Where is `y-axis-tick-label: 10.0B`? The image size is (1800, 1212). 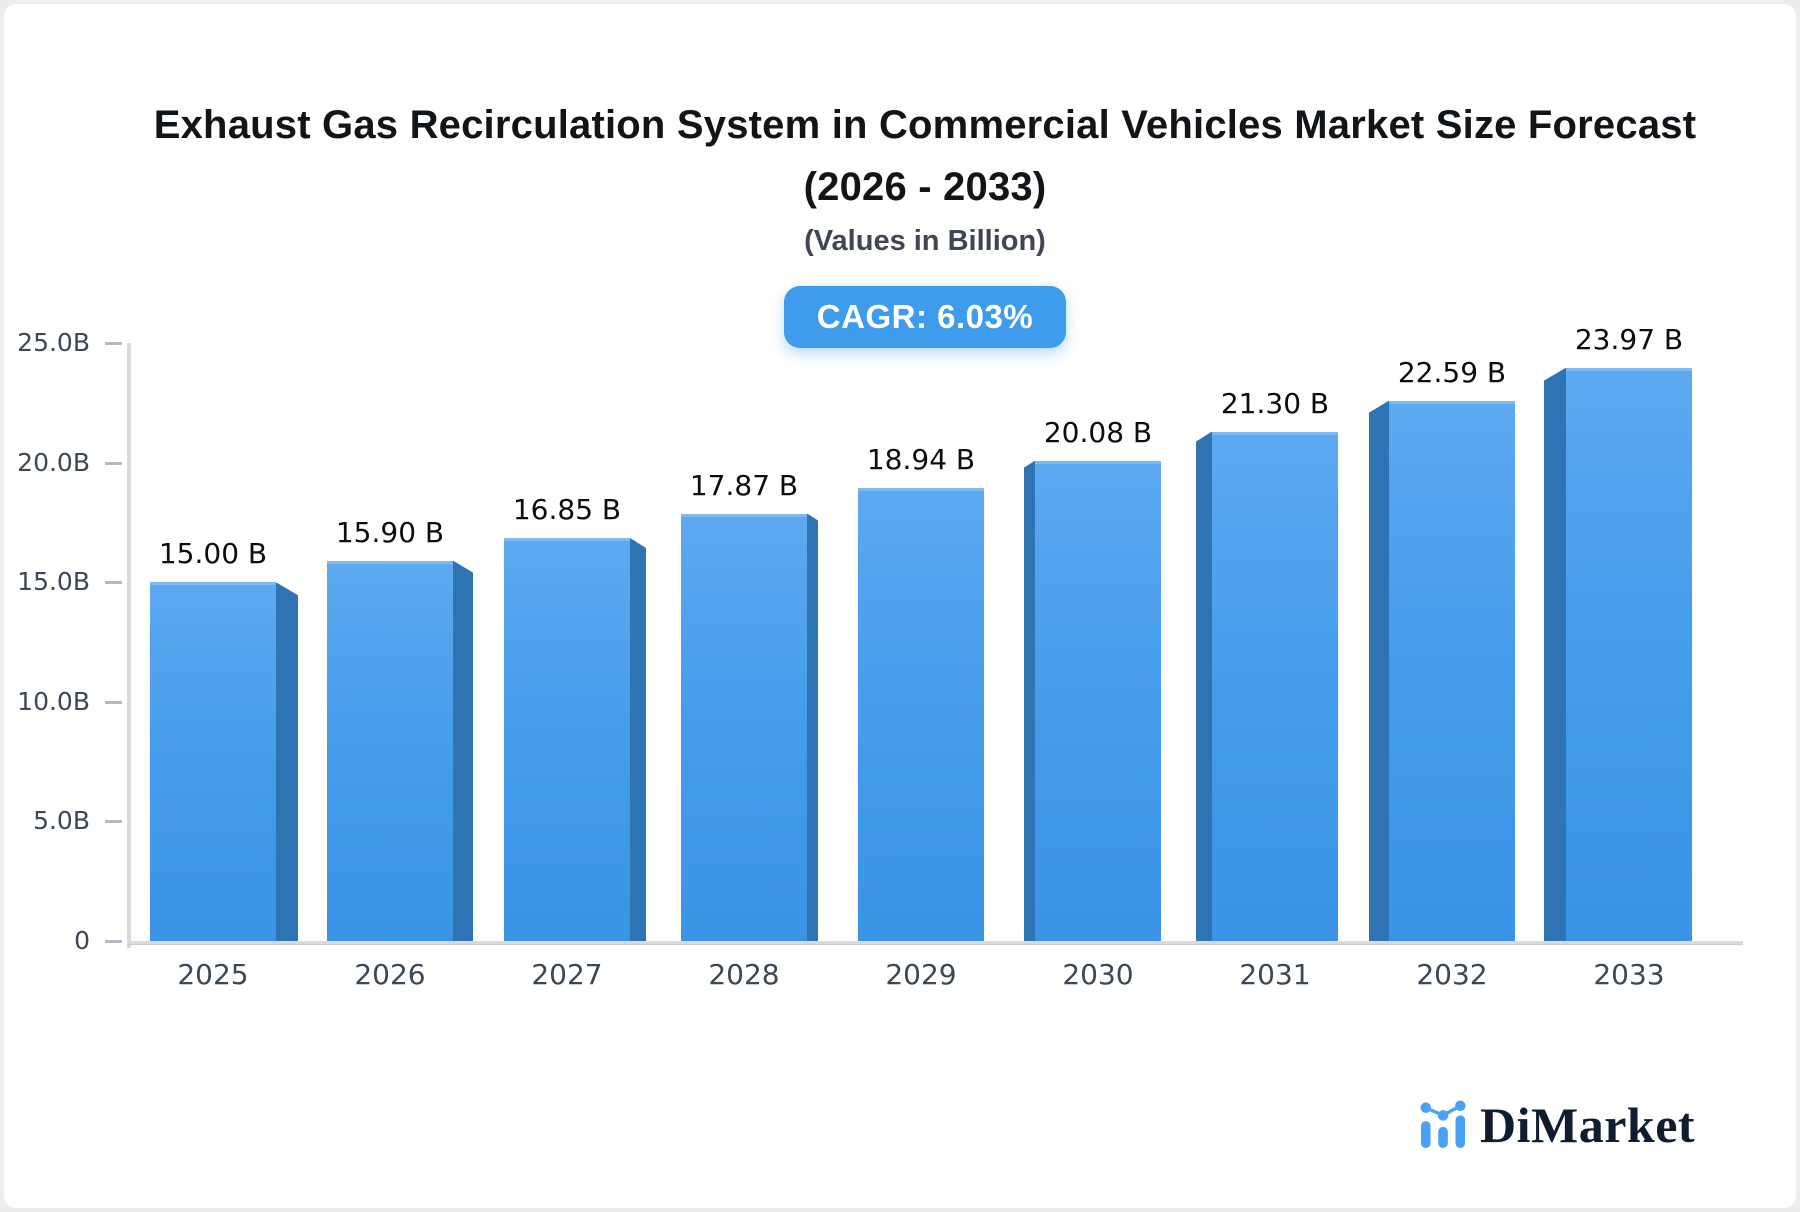 y-axis-tick-label: 10.0B is located at coordinates (53, 701).